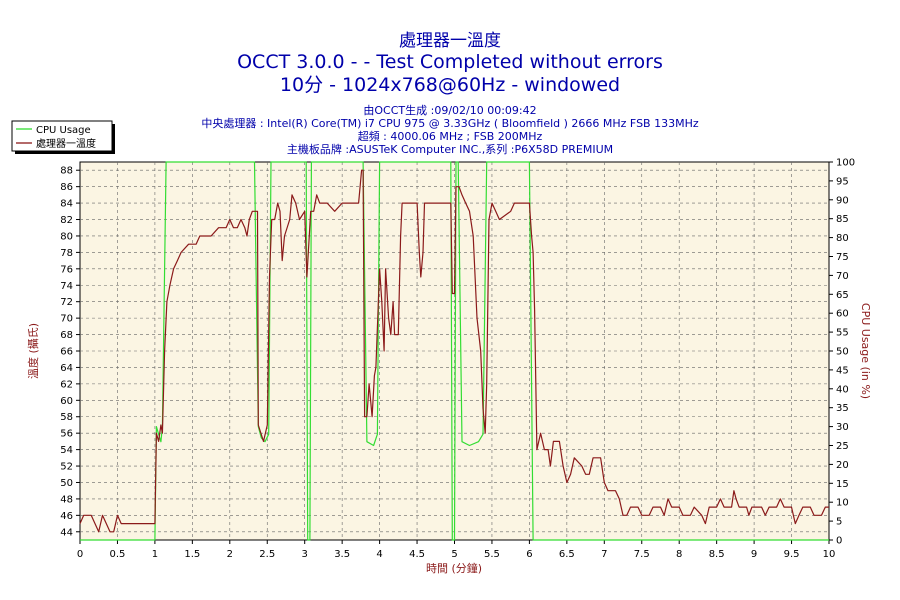 Image resolution: width=900 pixels, height=600 pixels. What do you see at coordinates (754, 554) in the screenshot?
I see `x-tick-label: 9` at bounding box center [754, 554].